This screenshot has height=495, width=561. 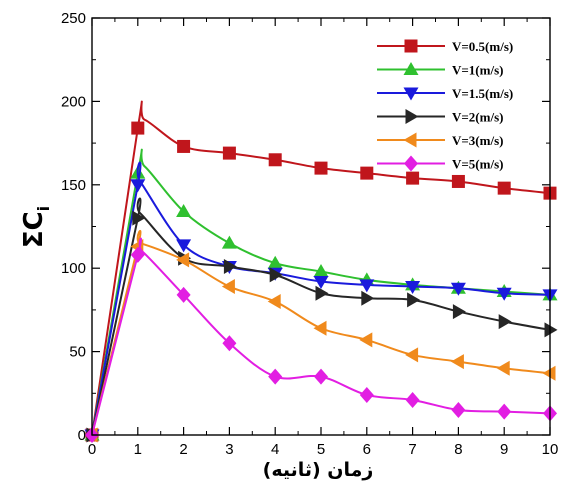 What do you see at coordinates (34, 229) in the screenshot?
I see `y-axis-title-main: ΣC` at bounding box center [34, 229].